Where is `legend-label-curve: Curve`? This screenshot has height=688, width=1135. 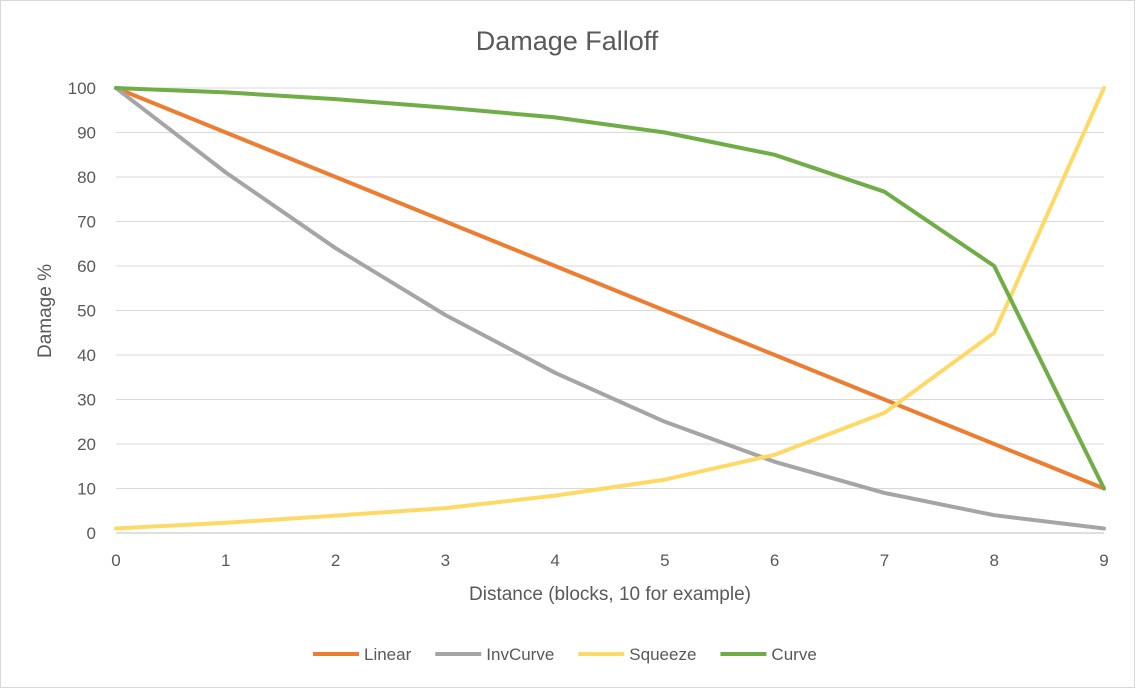 legend-label-curve: Curve is located at coordinates (793, 654).